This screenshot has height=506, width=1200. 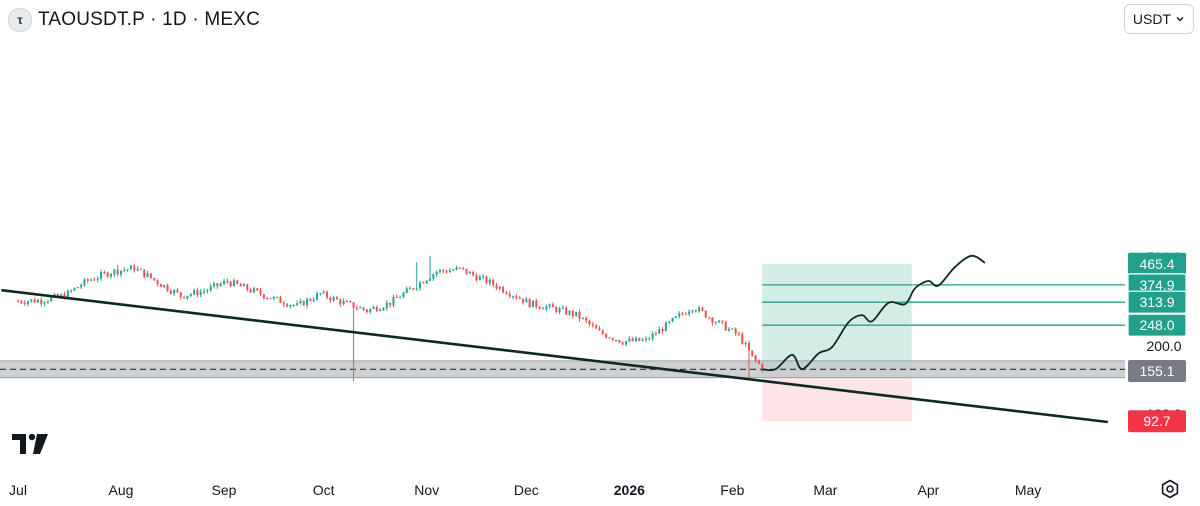 I want to click on currency-dropdown-button: USDT, so click(x=1158, y=19).